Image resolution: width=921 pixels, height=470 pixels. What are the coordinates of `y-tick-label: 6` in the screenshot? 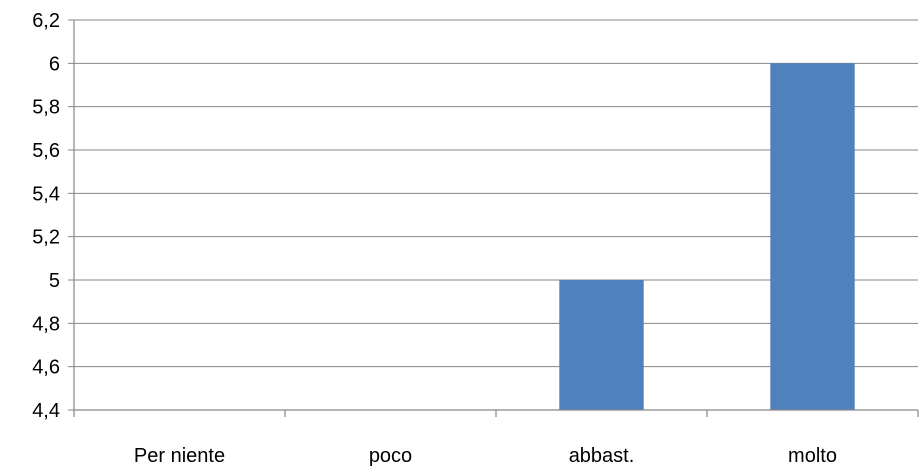 It's located at (54, 64).